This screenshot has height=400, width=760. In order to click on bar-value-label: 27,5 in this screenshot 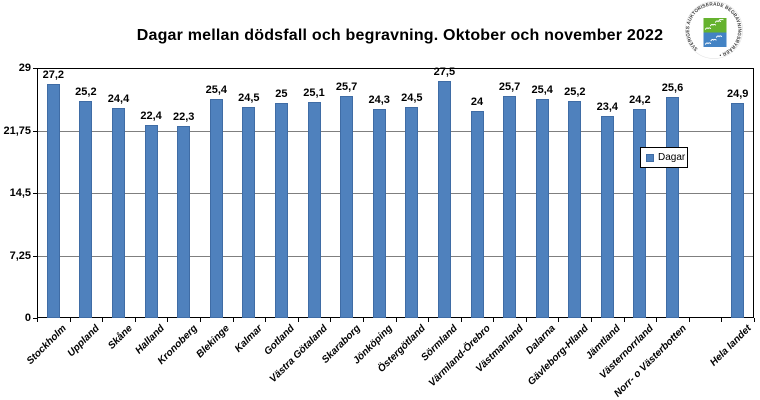, I will do `click(444, 71)`.